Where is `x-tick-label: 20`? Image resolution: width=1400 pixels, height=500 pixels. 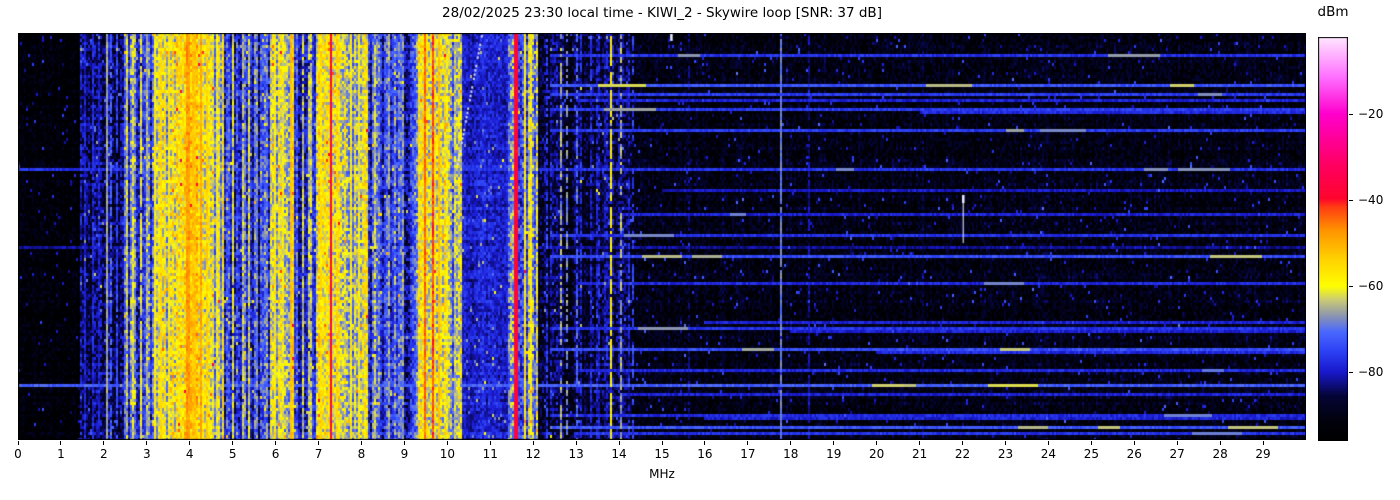
x-tick-label: 20 is located at coordinates (877, 454).